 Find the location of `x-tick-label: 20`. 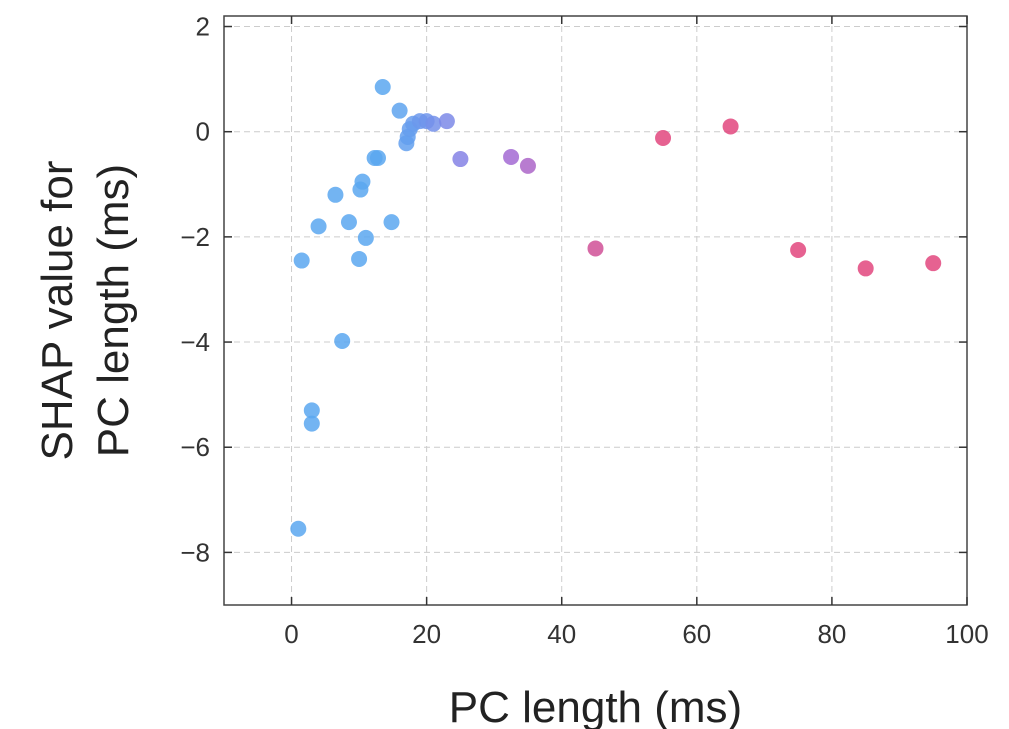

x-tick-label: 20 is located at coordinates (426, 634).